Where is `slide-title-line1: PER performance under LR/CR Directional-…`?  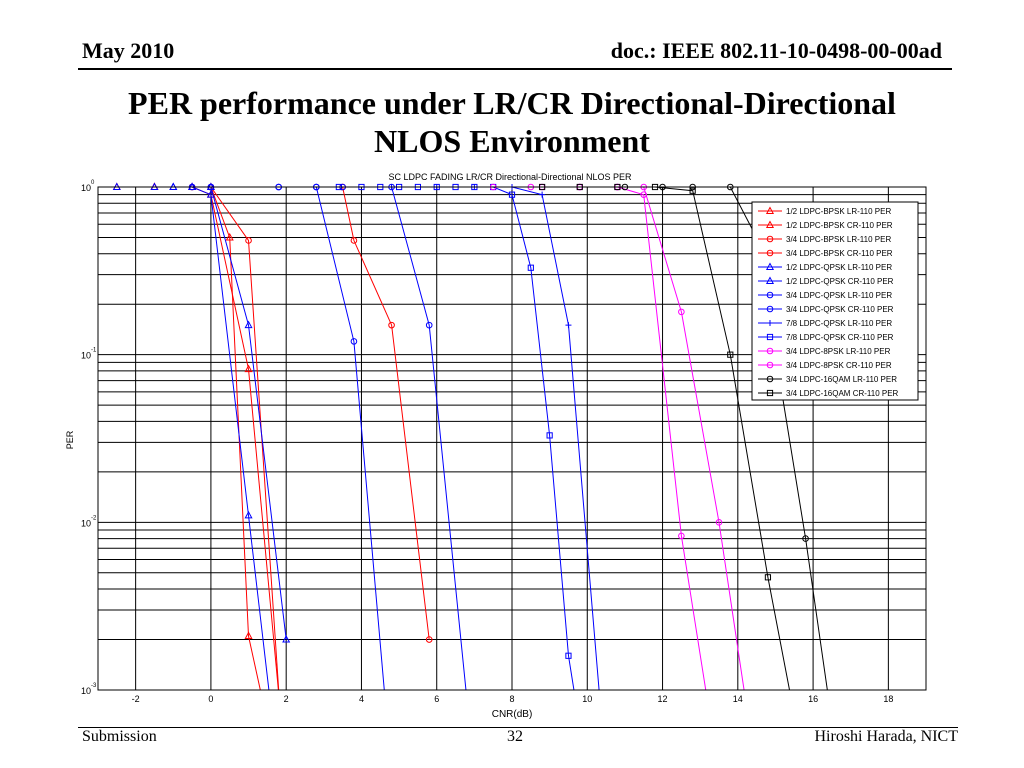 slide-title-line1: PER performance under LR/CR Directional-… is located at coordinates (512, 103).